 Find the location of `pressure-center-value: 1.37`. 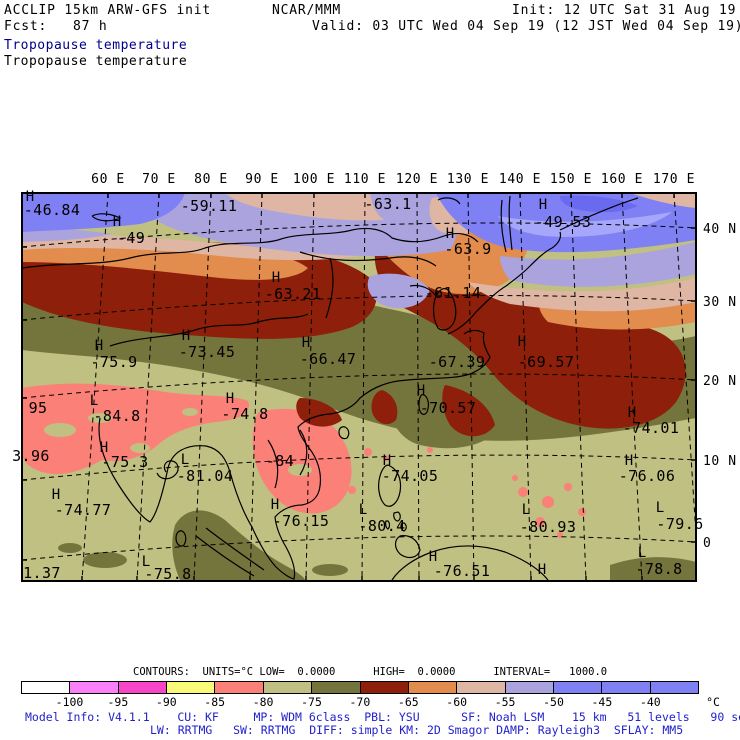

pressure-center-value: 1.37 is located at coordinates (42, 573).